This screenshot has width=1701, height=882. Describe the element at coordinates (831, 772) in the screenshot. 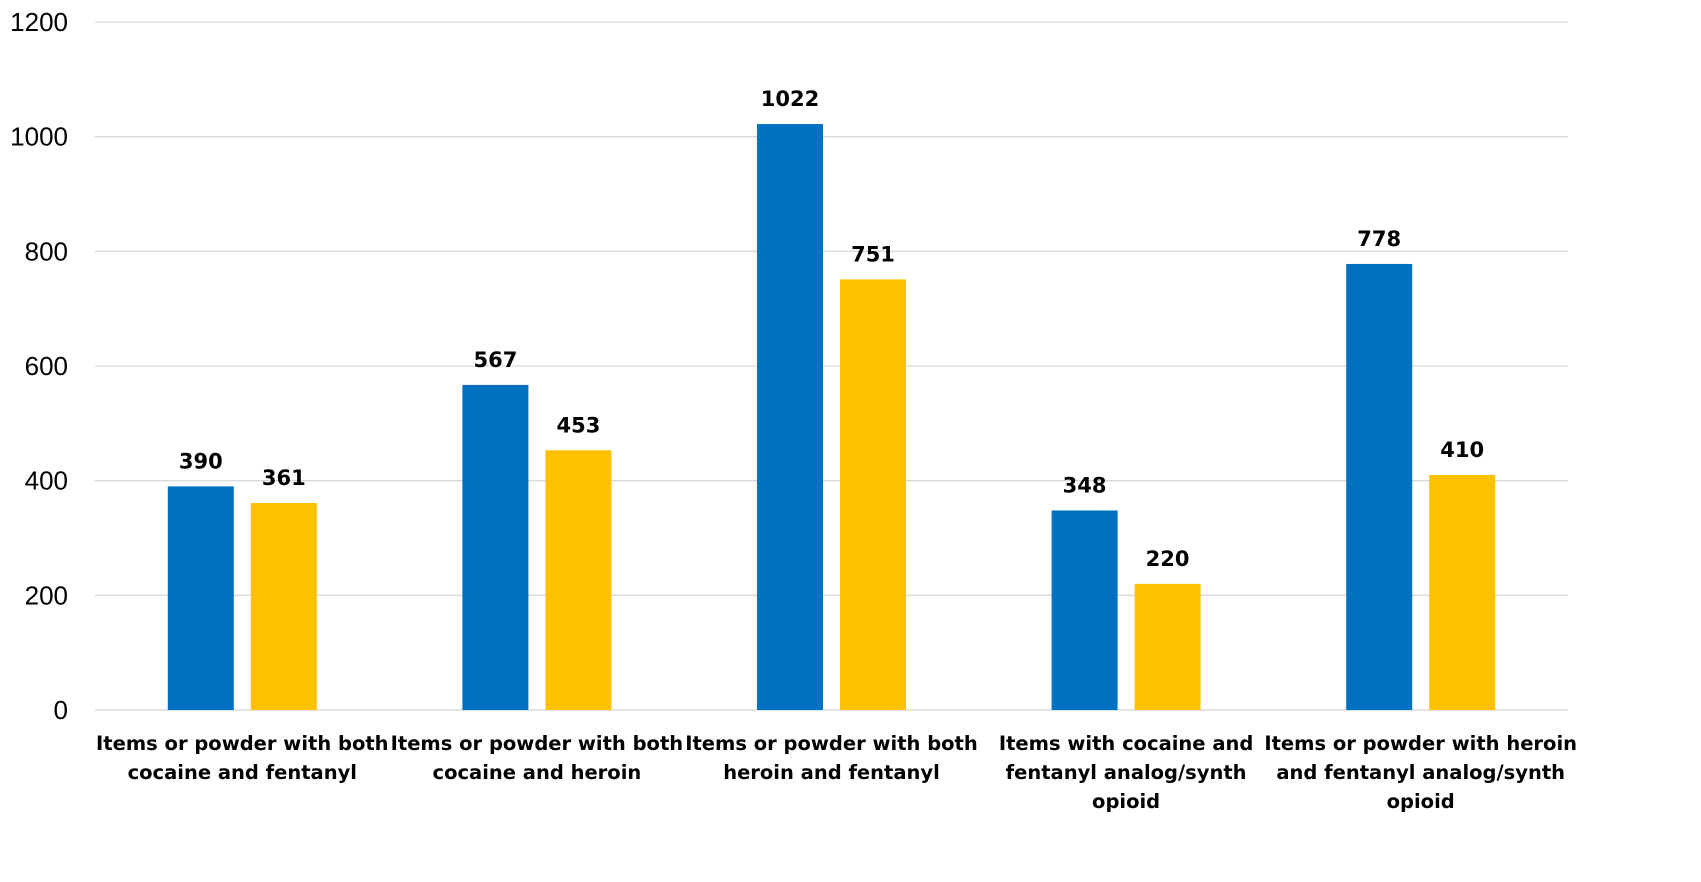

I see `x-category-label-line: heroin and fentanyl` at that location.